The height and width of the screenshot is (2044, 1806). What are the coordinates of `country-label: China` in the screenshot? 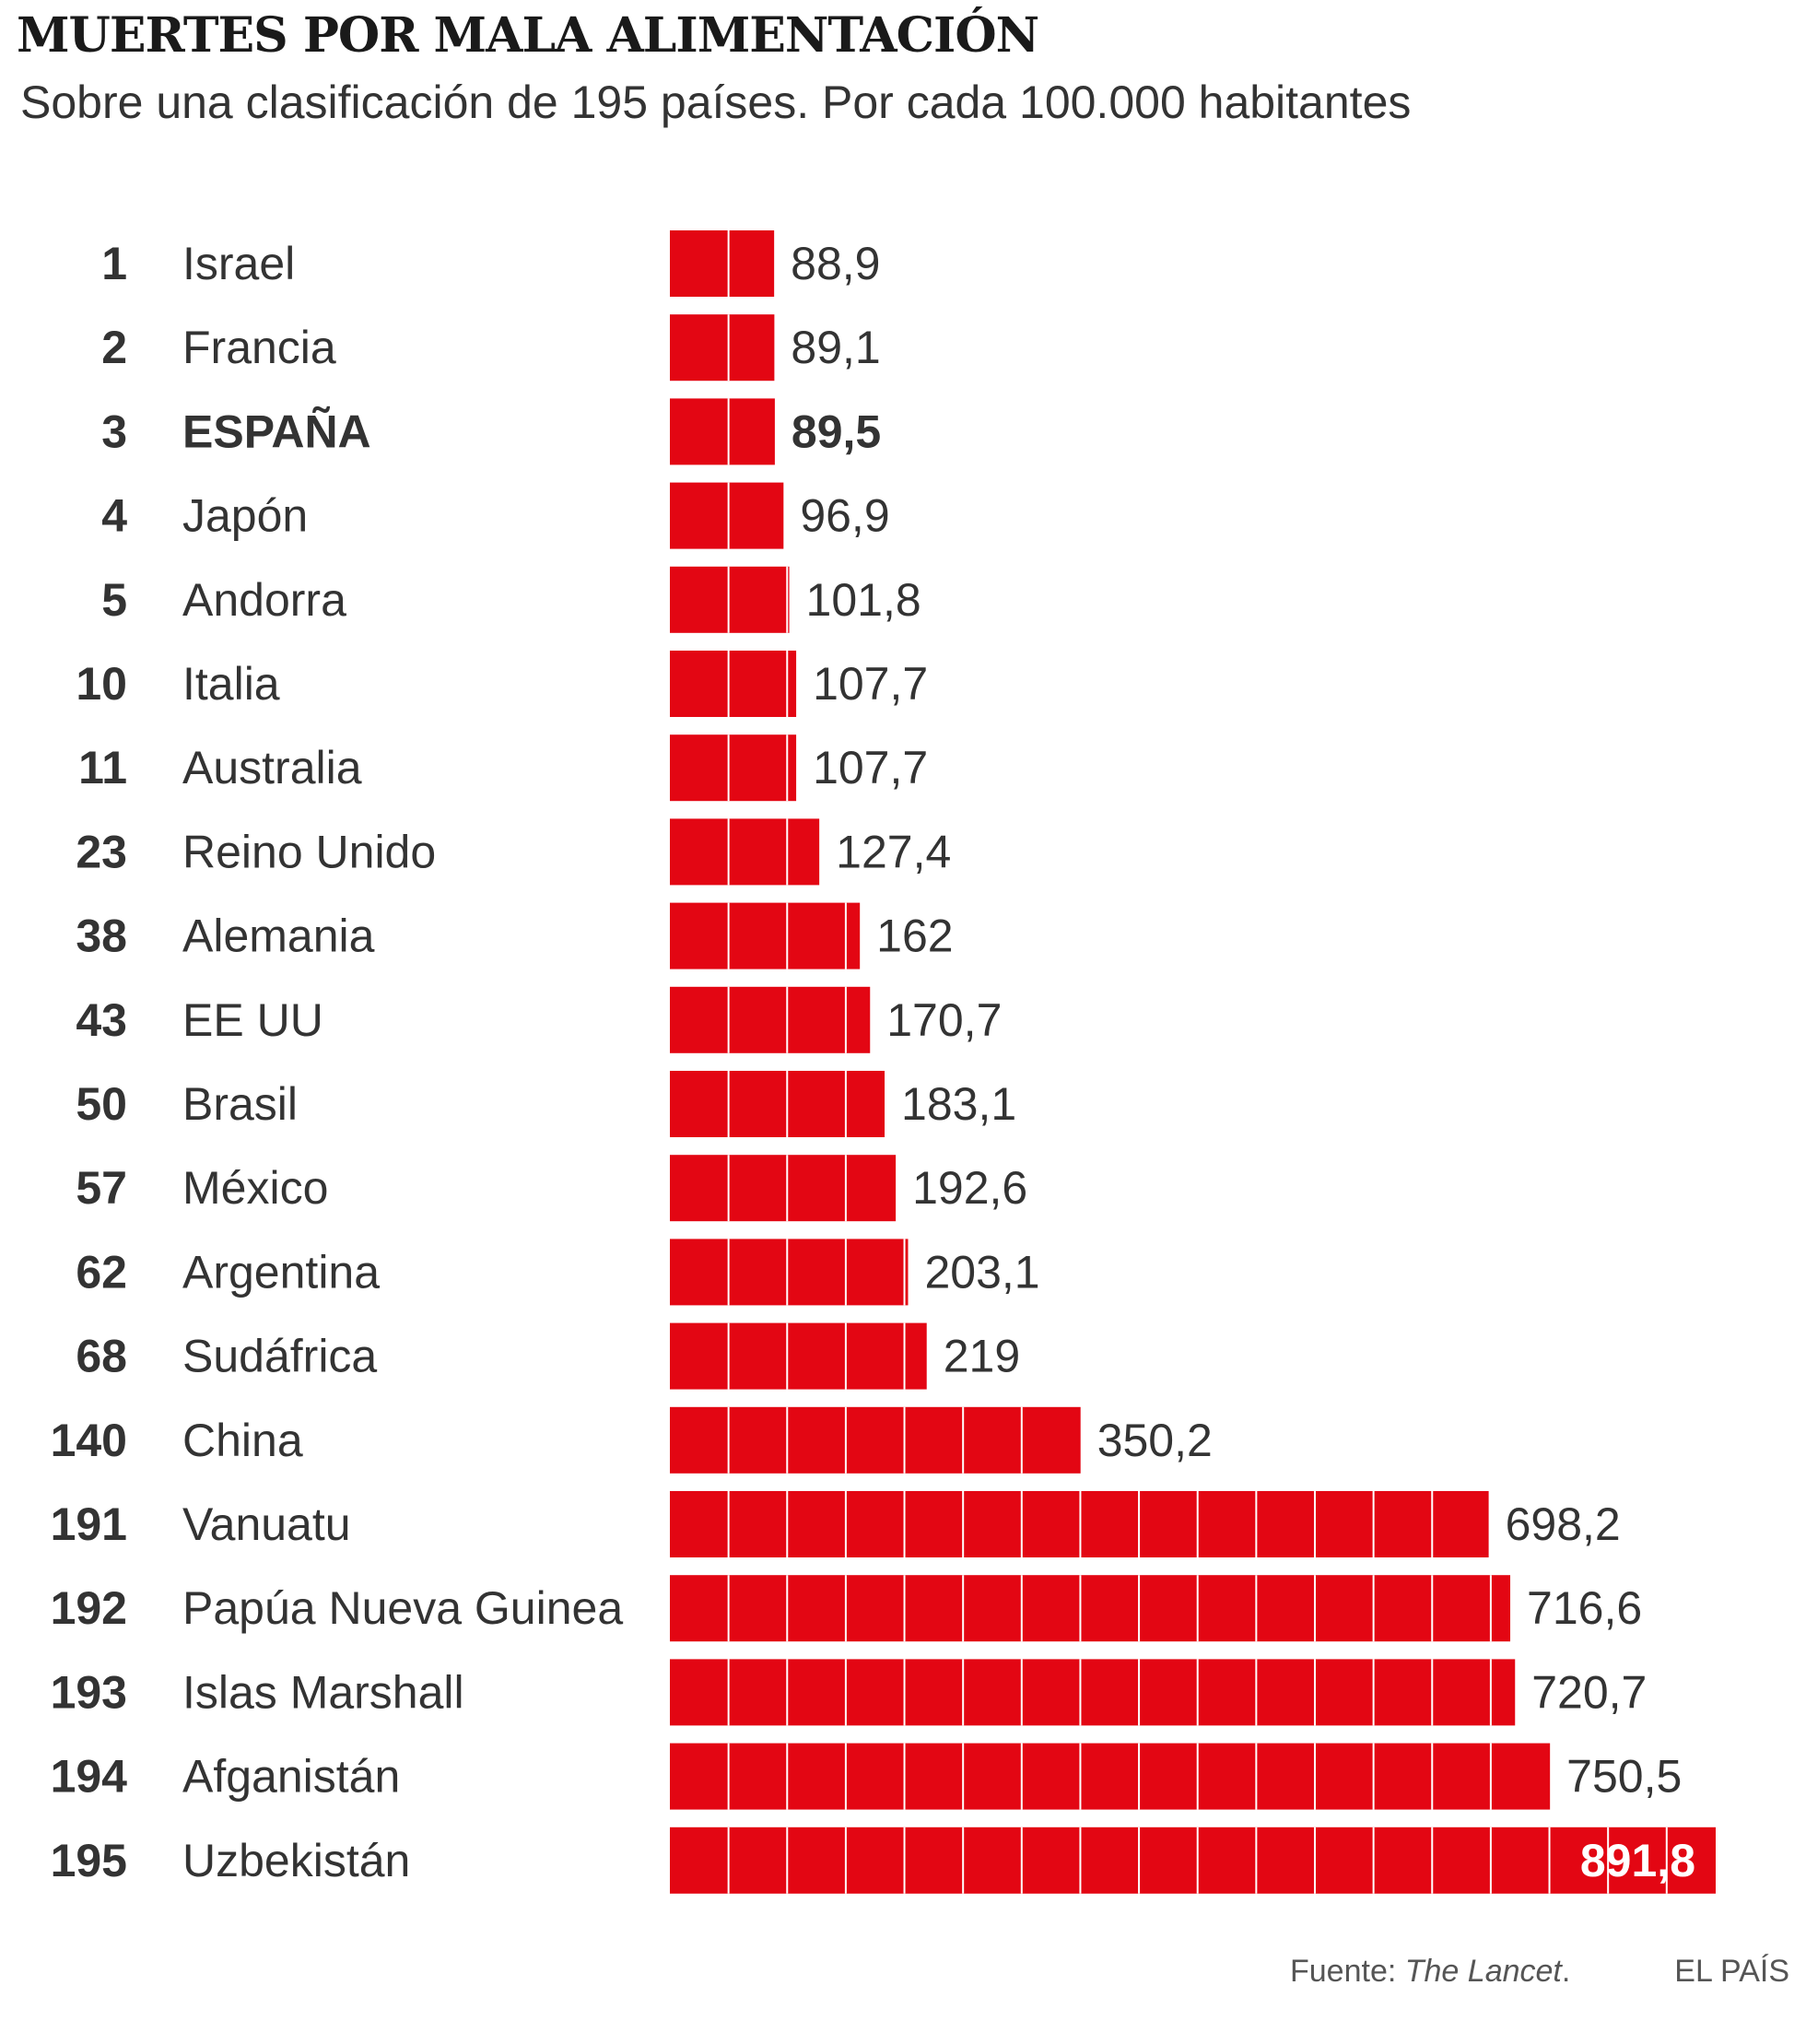 It's located at (242, 1440).